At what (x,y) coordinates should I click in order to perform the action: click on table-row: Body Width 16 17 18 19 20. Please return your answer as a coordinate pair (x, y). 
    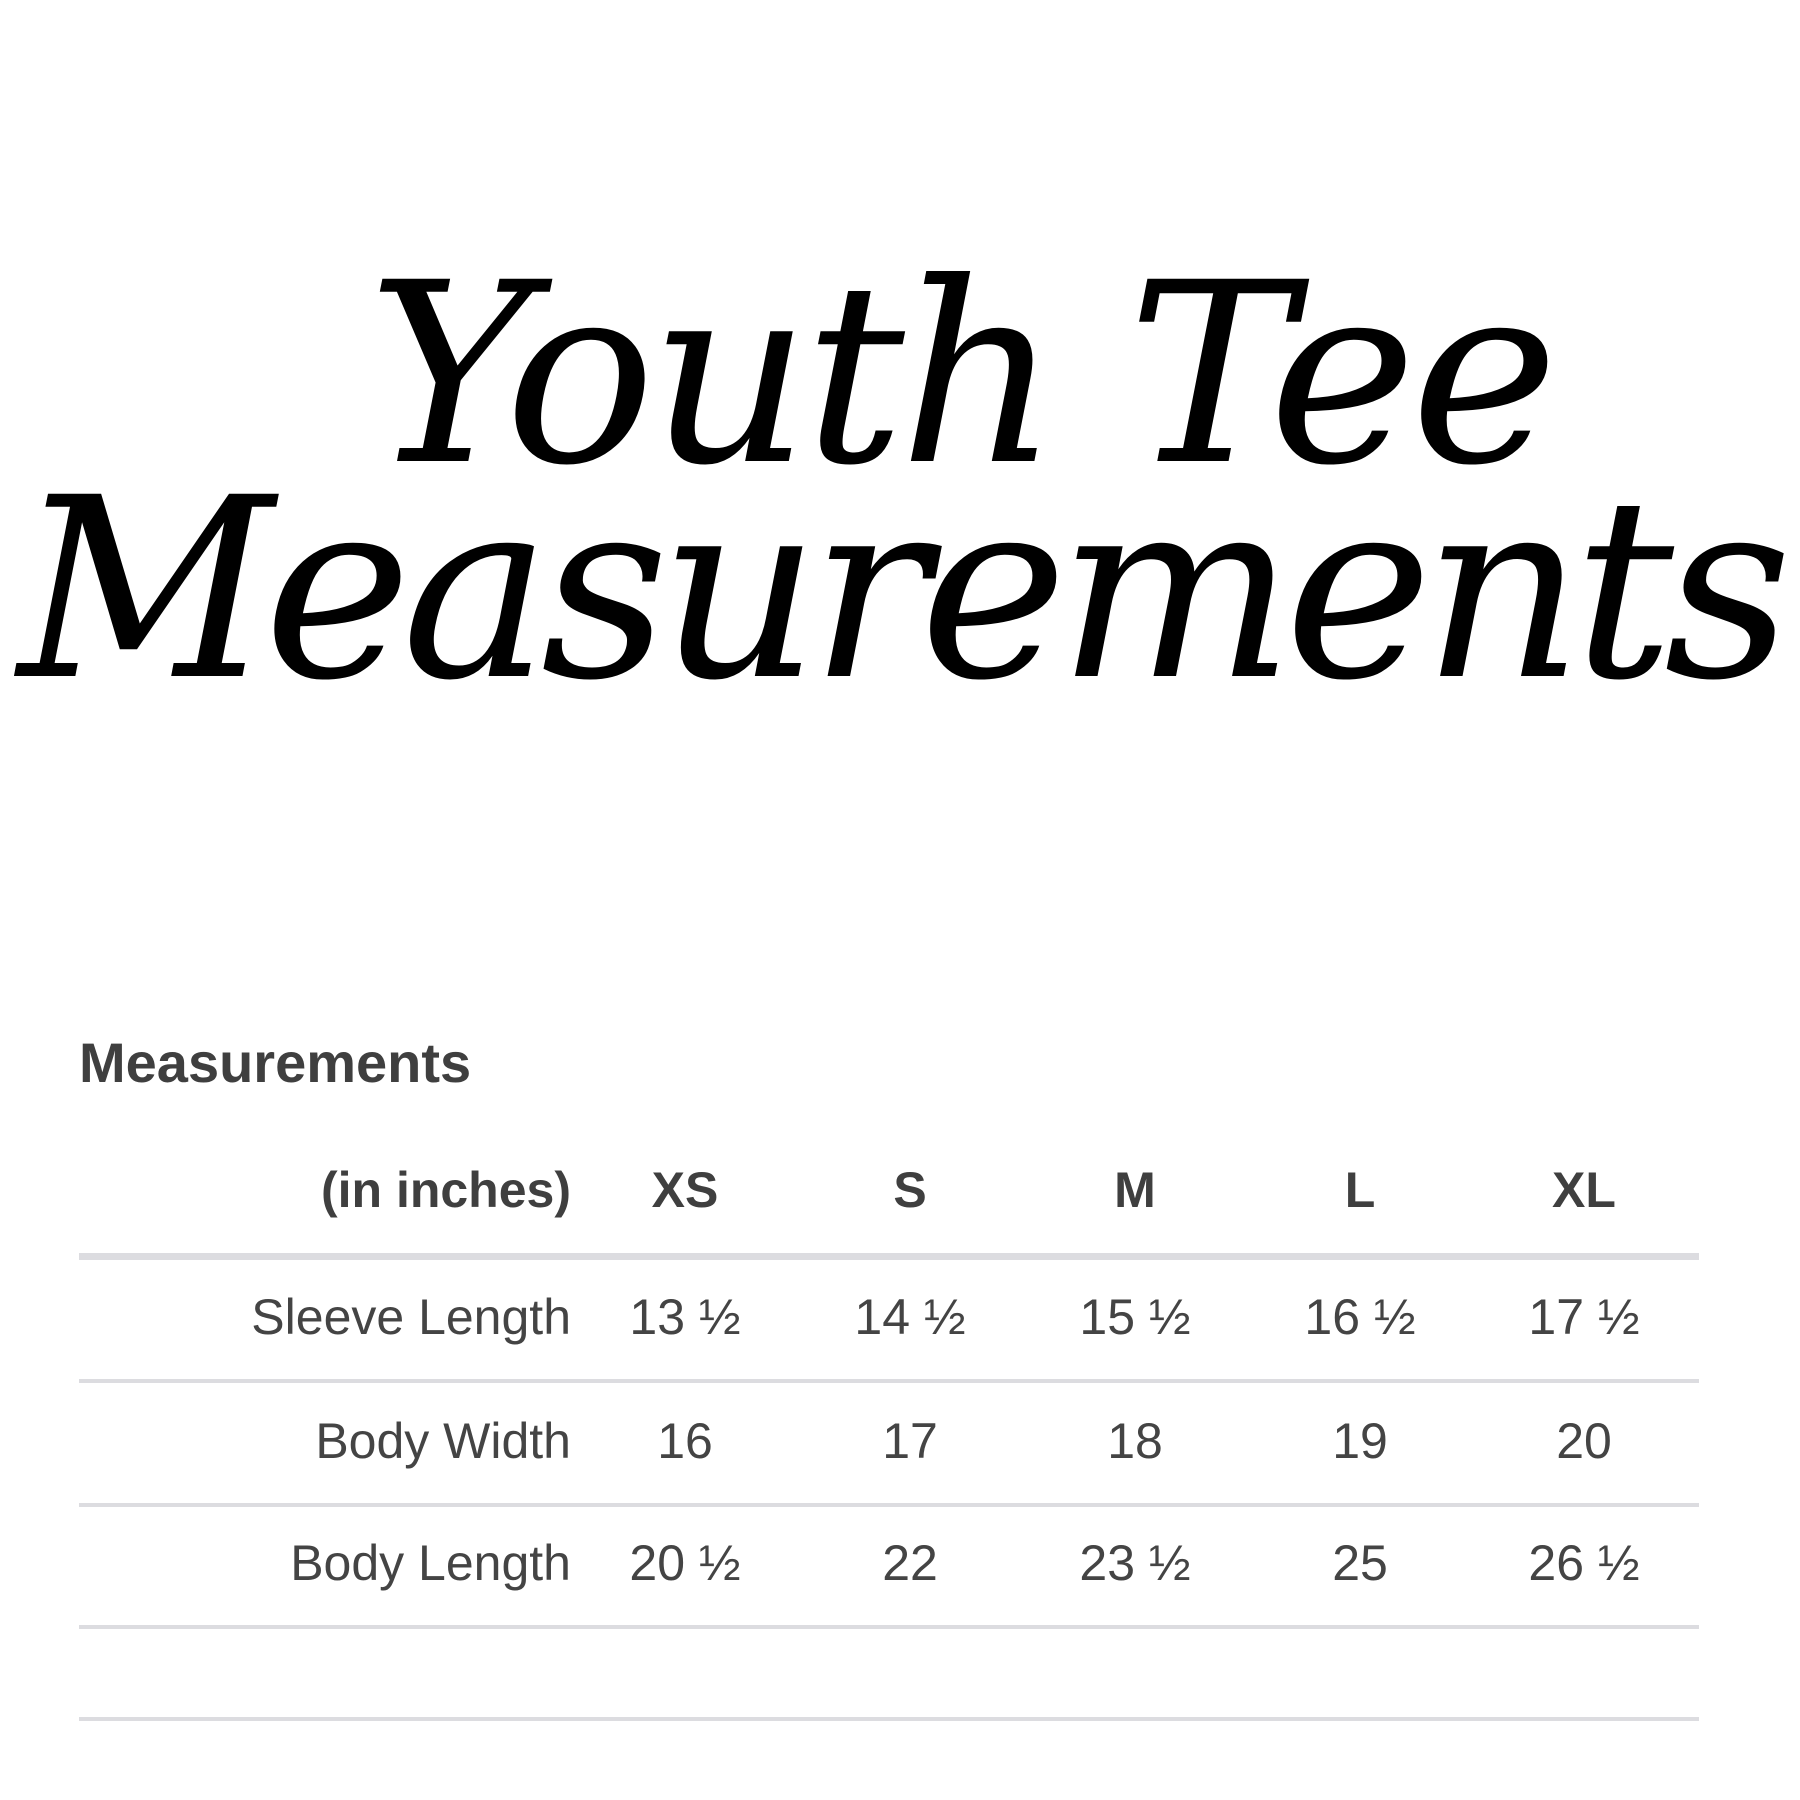
    Looking at the image, I should click on (900, 1441).